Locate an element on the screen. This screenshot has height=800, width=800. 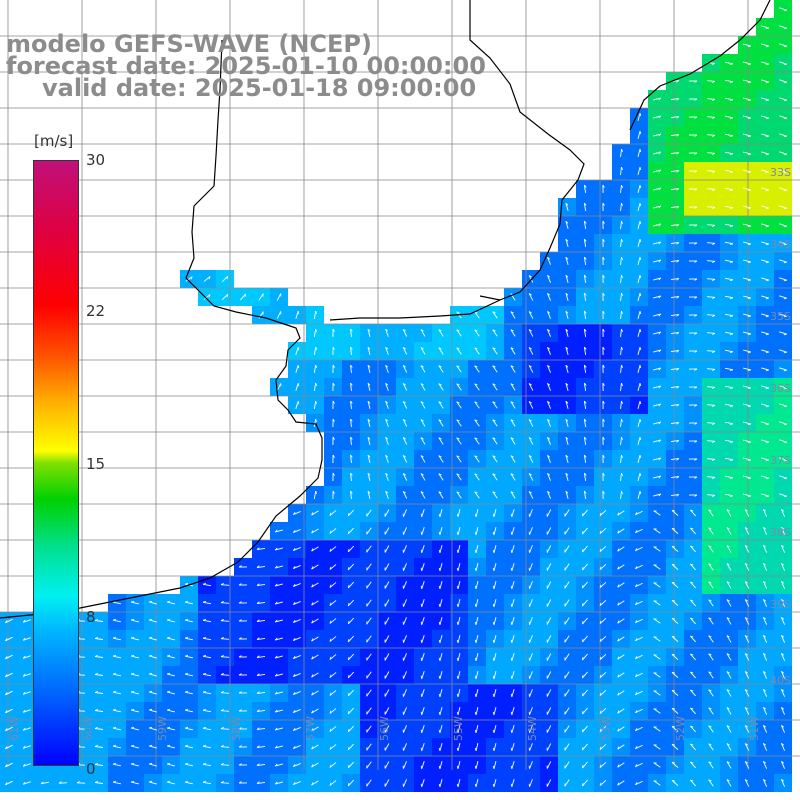
colorbar-tick-label: 22 is located at coordinates (96, 311).